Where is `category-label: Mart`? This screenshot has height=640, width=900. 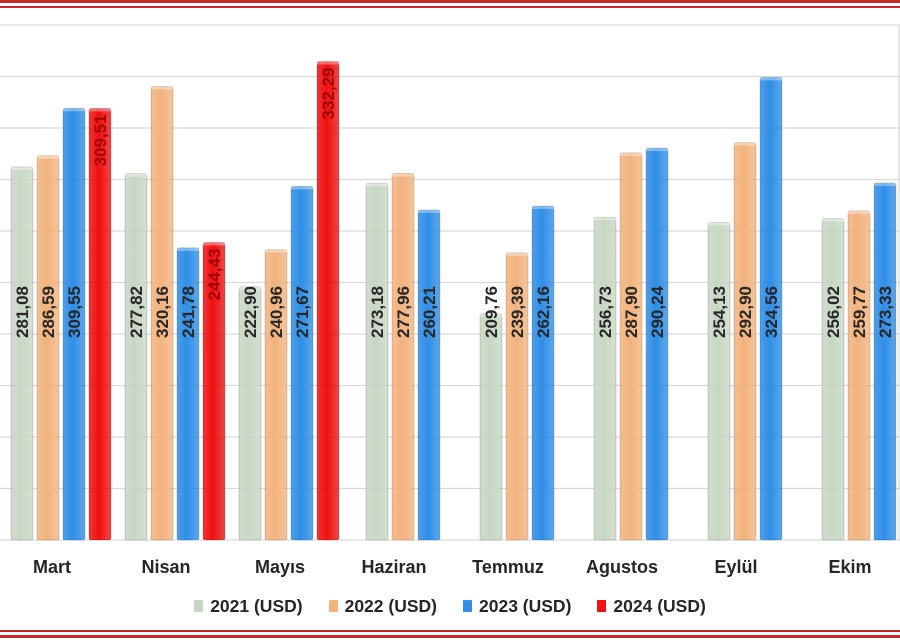
category-label: Mart is located at coordinates (52, 567).